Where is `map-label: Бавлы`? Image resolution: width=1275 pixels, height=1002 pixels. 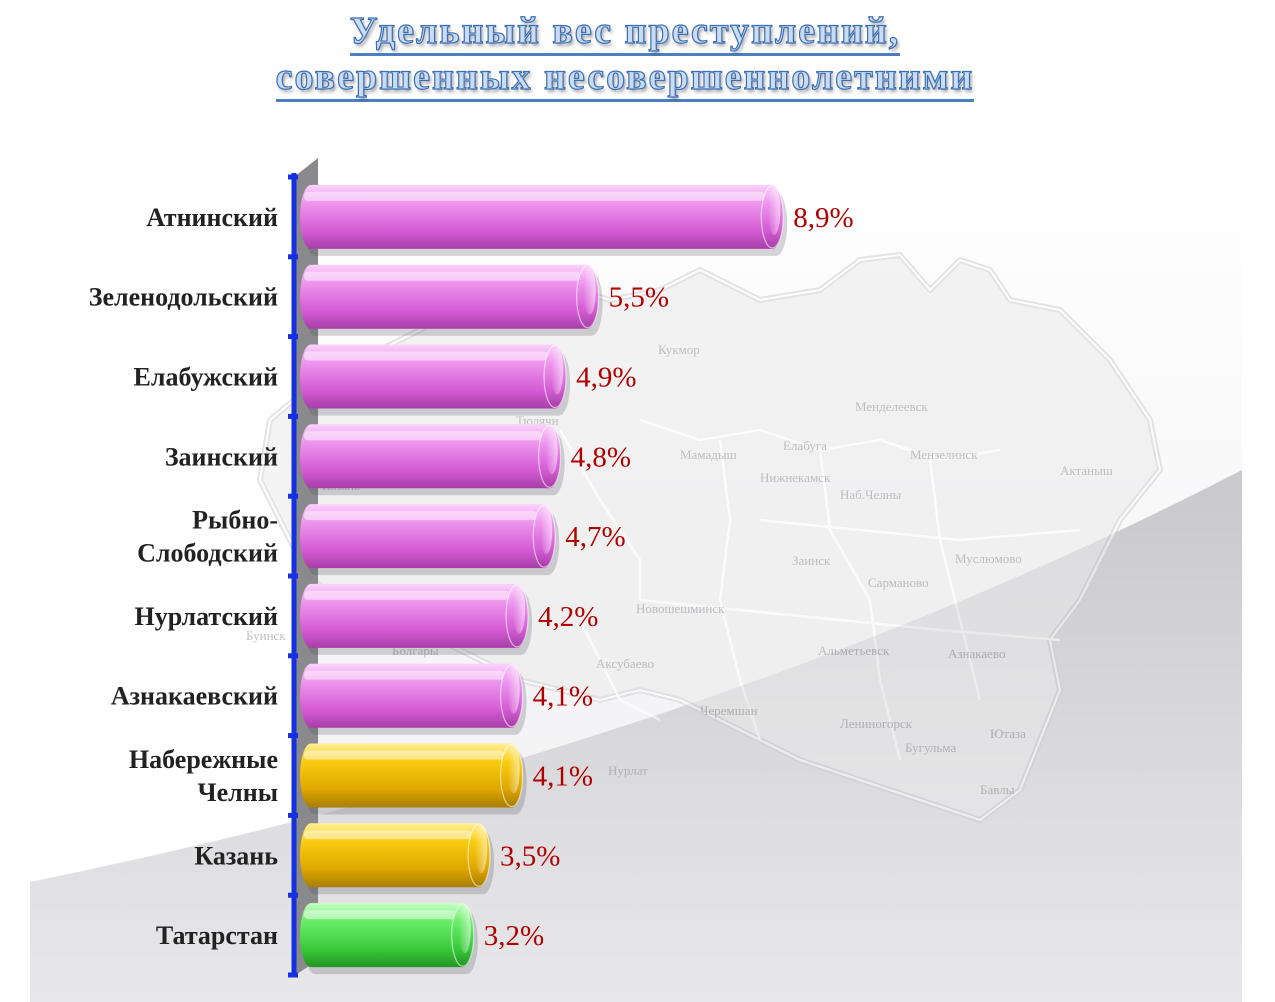 map-label: Бавлы is located at coordinates (997, 789).